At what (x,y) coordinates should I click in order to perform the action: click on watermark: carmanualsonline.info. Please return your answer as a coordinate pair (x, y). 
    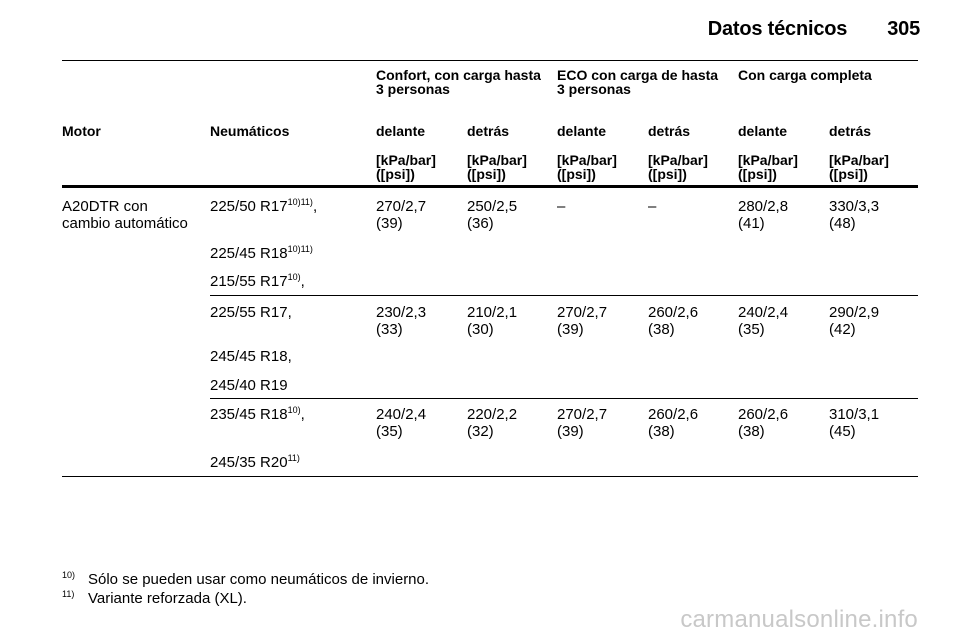
    Looking at the image, I should click on (799, 619).